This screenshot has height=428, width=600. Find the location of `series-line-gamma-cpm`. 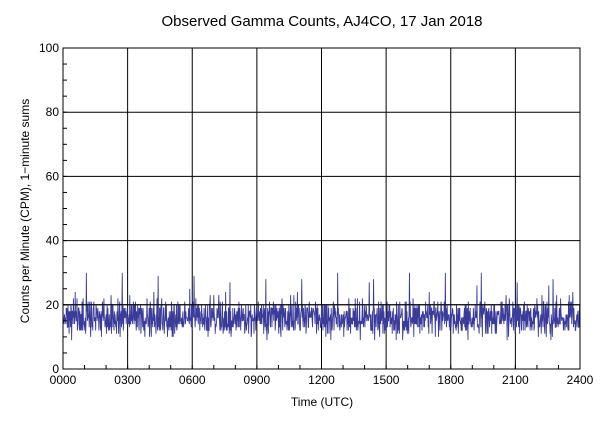

series-line-gamma-cpm is located at coordinates (321, 306).